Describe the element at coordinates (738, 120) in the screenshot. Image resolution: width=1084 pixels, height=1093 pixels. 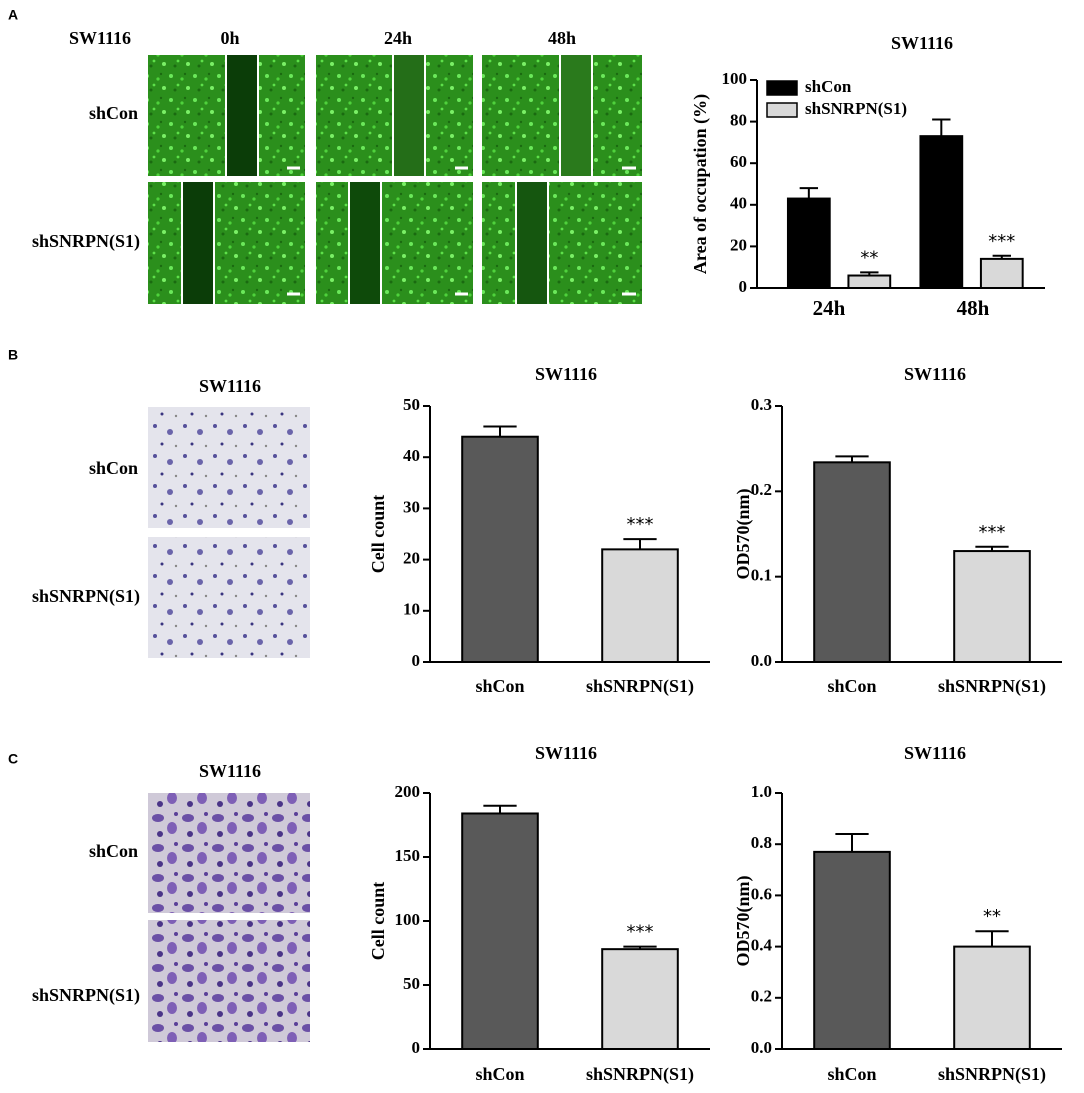
I see `y-tick-label: 80` at that location.